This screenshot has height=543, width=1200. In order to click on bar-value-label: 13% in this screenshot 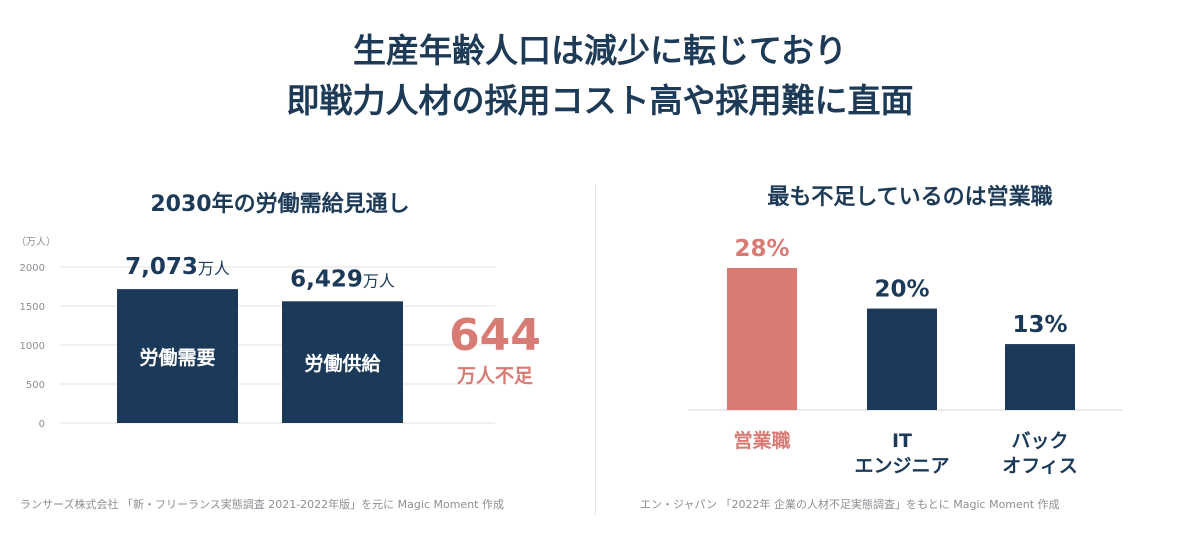, I will do `click(1039, 325)`.